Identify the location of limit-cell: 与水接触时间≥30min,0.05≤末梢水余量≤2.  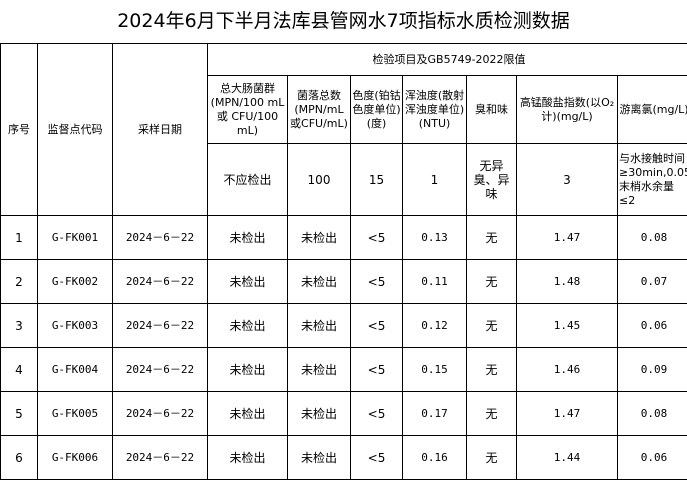
(652, 180).